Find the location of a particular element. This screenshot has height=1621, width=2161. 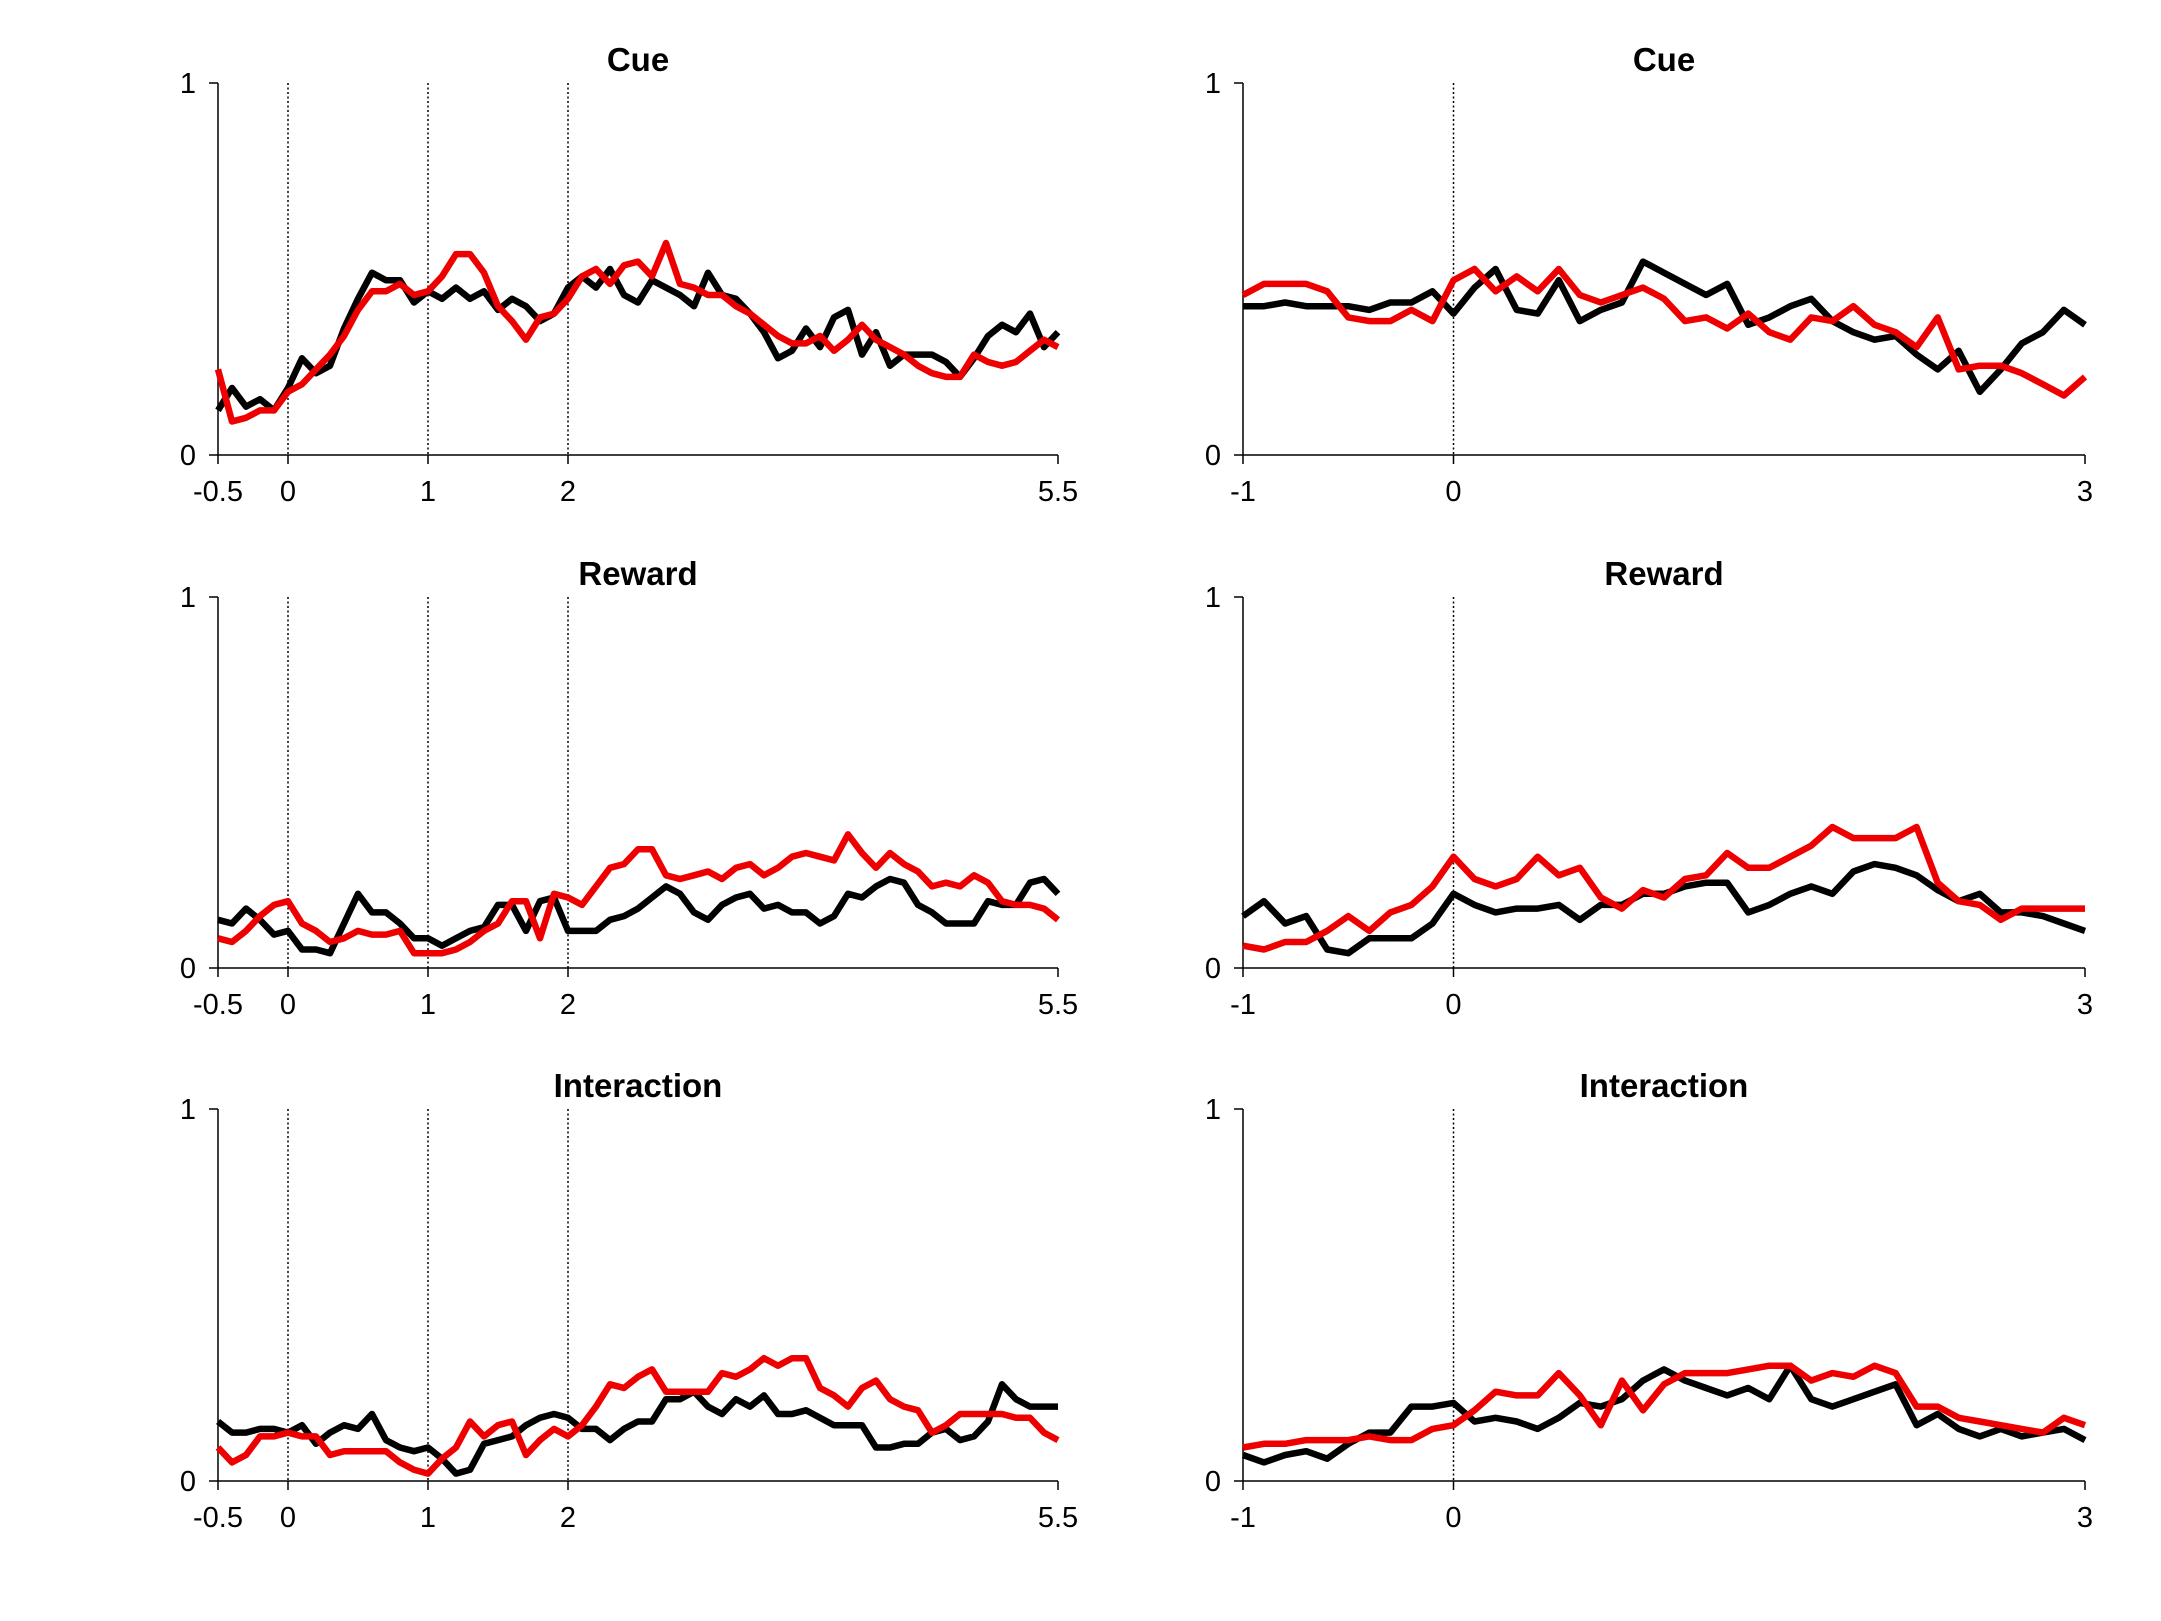

chart-panel-5: Interaction 0 1 -0.5 0 1 2 5.5 is located at coordinates (629, 1300).